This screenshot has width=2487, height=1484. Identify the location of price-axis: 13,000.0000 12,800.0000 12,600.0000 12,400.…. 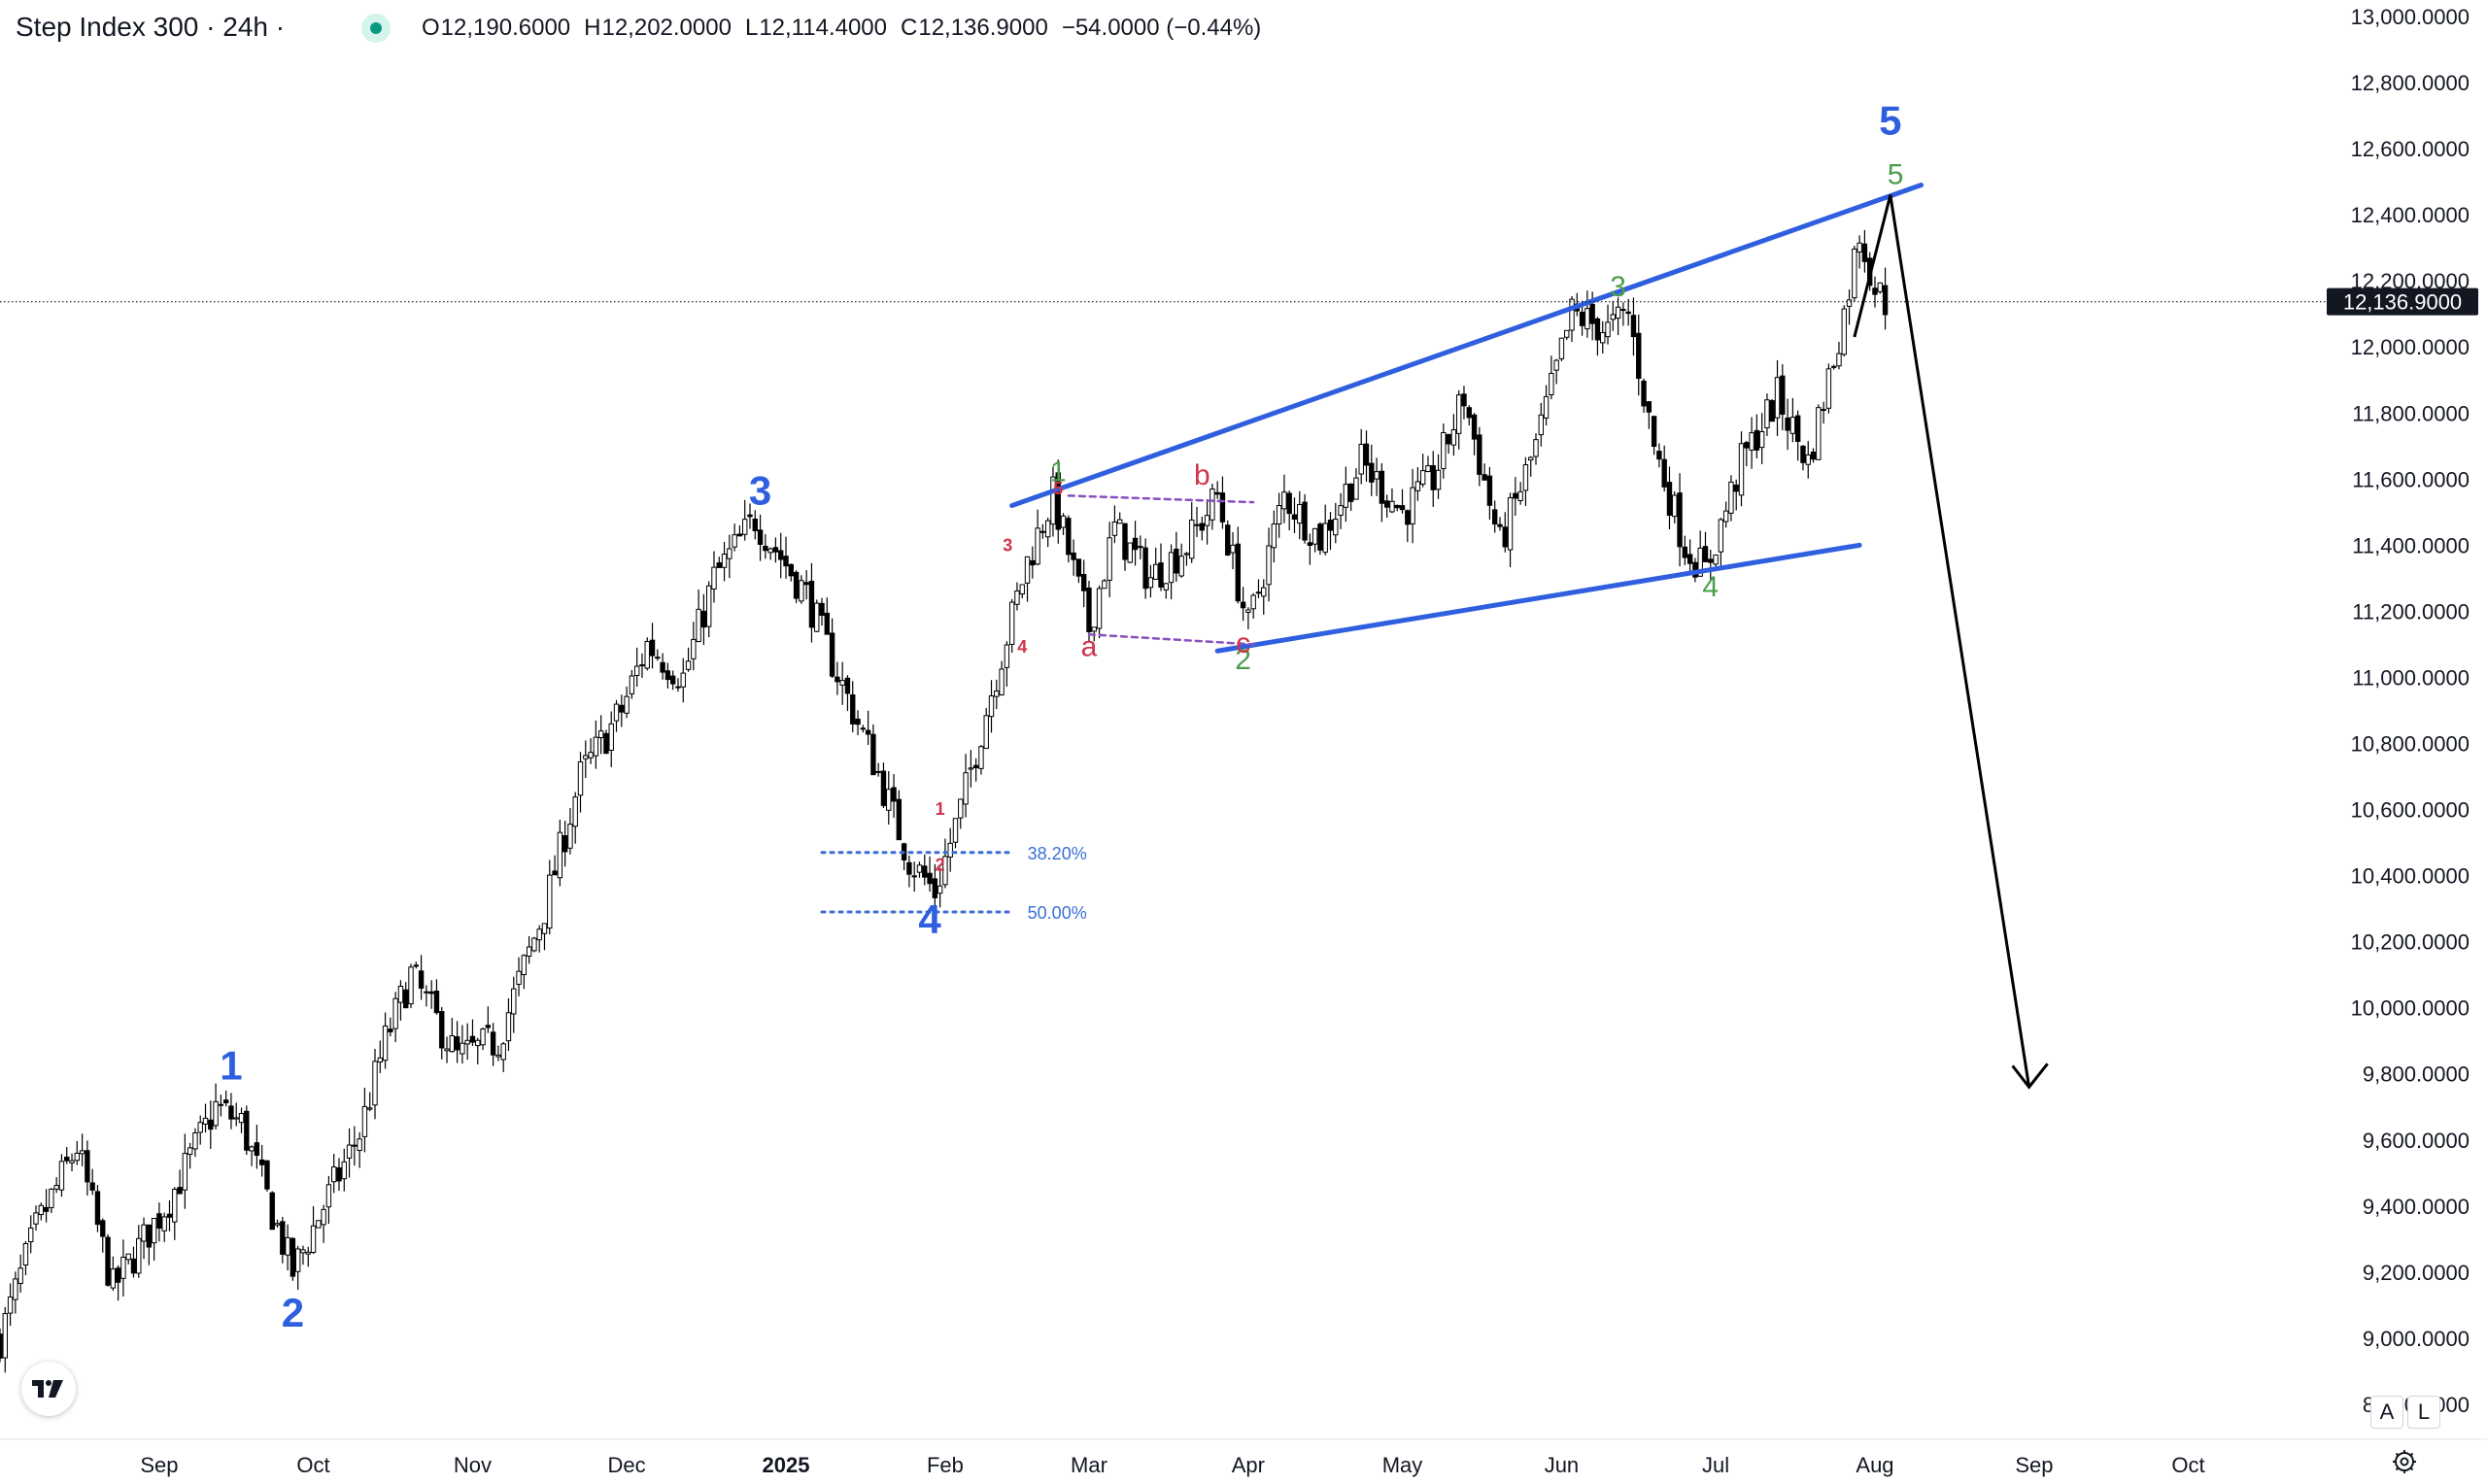
(2410, 711).